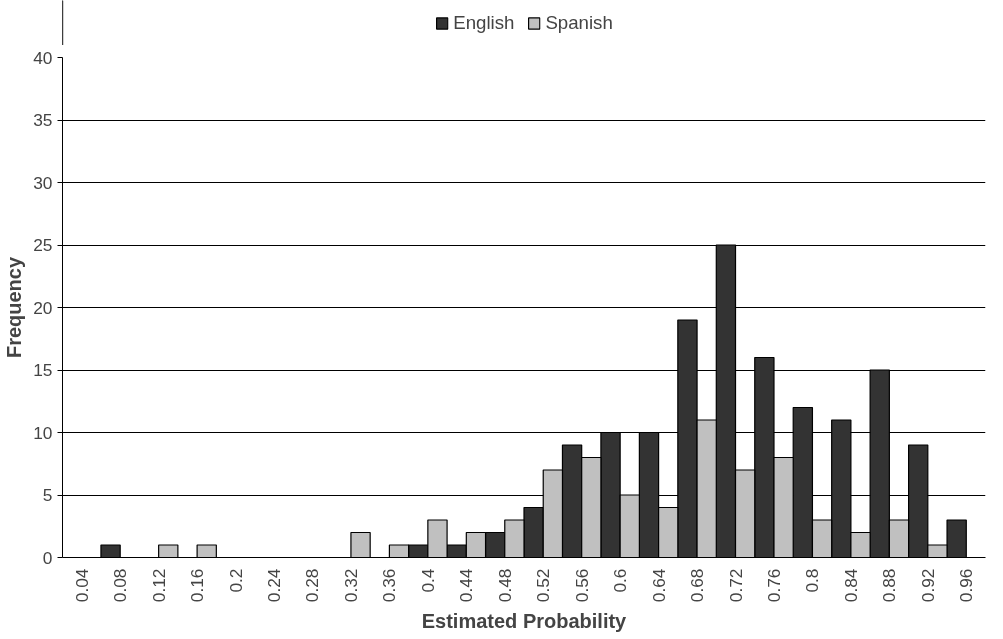 Image resolution: width=1003 pixels, height=639 pixels. I want to click on x-tick-label: 0.84, so click(850, 585).